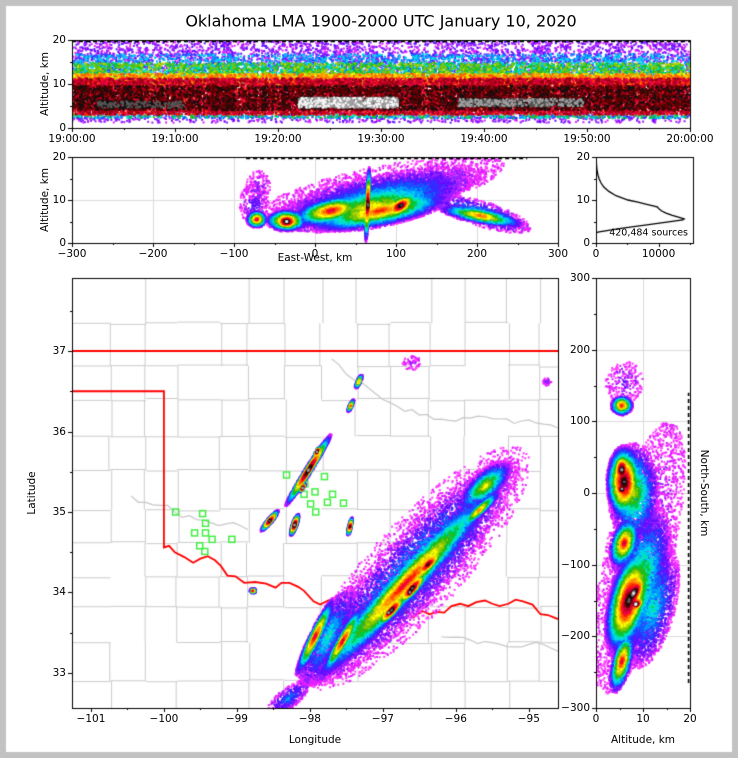  Describe the element at coordinates (648, 233) in the screenshot. I see `histogram-annotation: 420,484 sources` at that location.